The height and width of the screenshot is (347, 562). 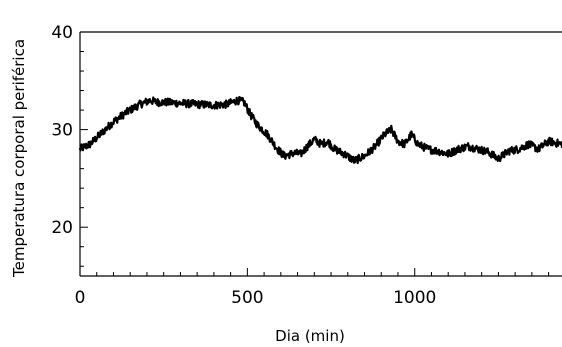 What do you see at coordinates (69, 145) in the screenshot?
I see `y-axis: 20 30 40` at bounding box center [69, 145].